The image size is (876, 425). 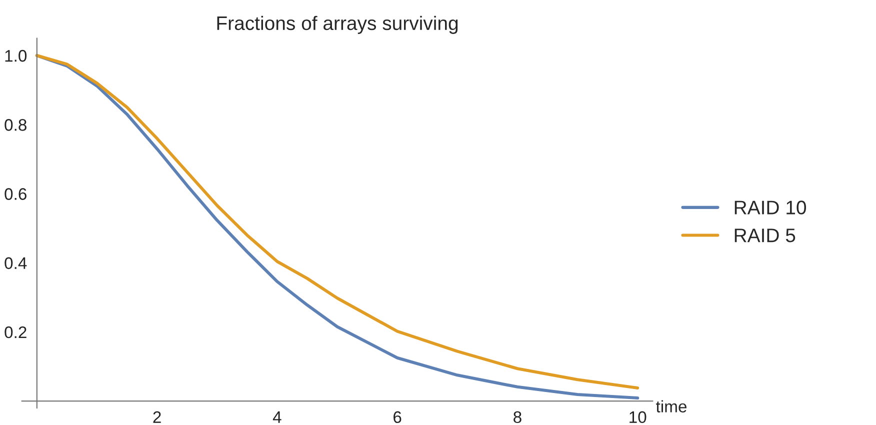 What do you see at coordinates (15, 332) in the screenshot?
I see `y-tick-label: 0.2` at bounding box center [15, 332].